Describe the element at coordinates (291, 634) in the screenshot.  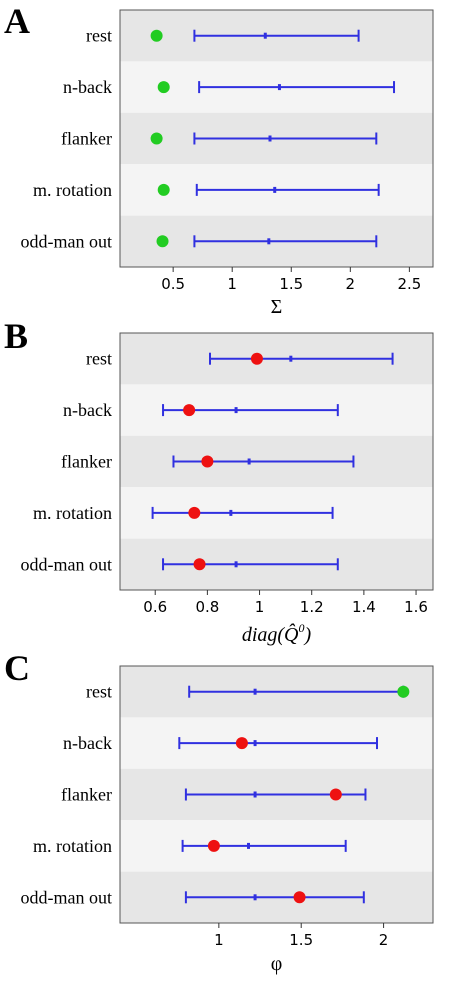
I see `x-axis-label-part: Q̂` at that location.